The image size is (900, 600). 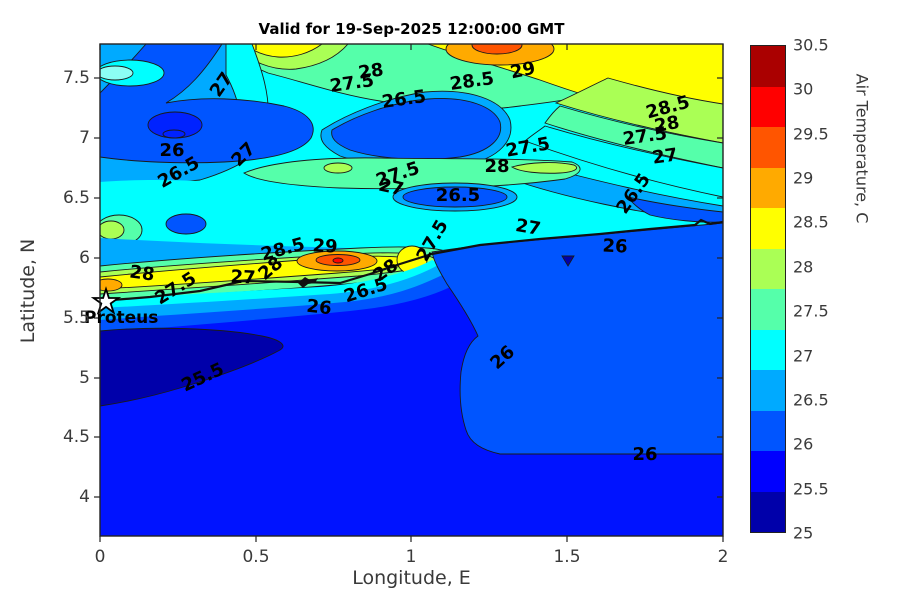 I want to click on plot-title: Valid for 19-Sep-2025 12:00:00 GMT, so click(x=411, y=29).